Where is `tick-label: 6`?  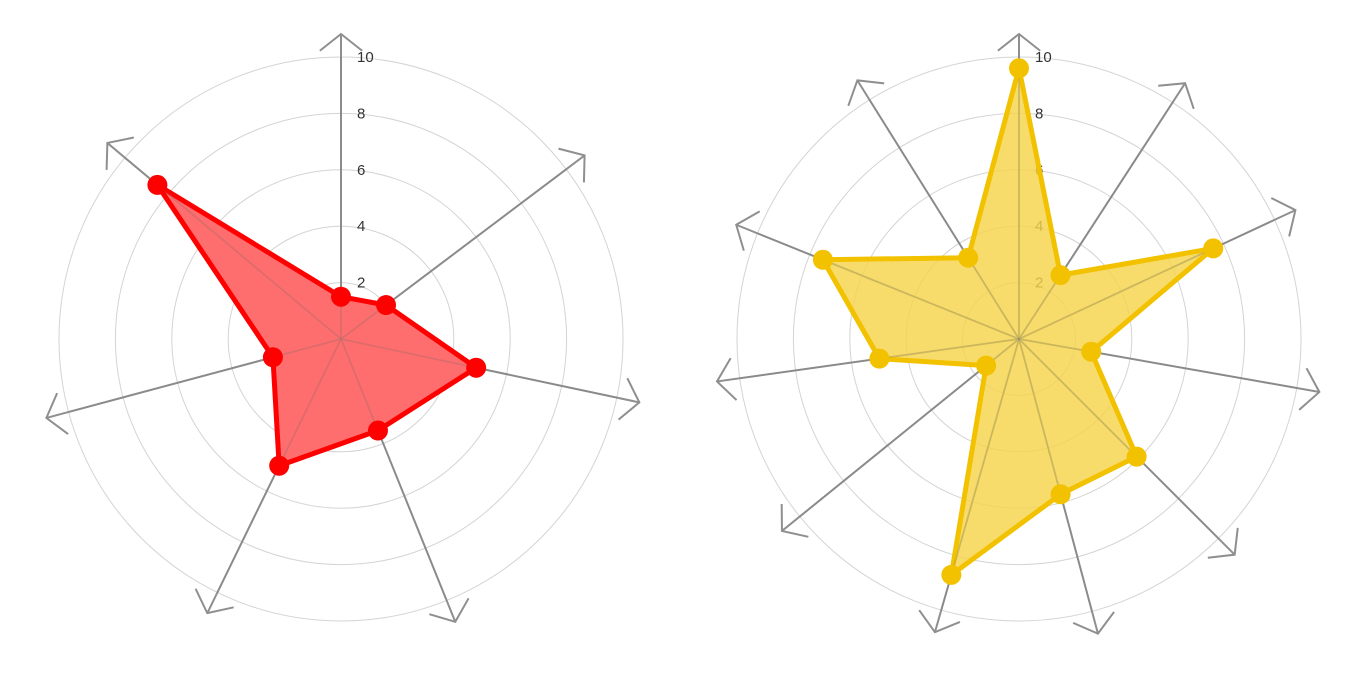 tick-label: 6 is located at coordinates (361, 170).